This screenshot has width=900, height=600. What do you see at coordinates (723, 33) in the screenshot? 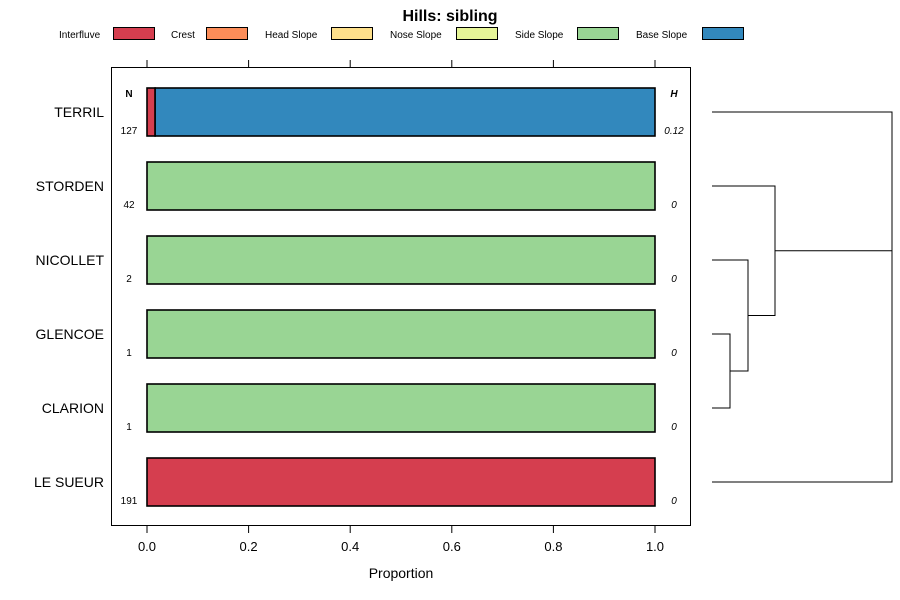
I see `legend-swatch-base-slope` at bounding box center [723, 33].